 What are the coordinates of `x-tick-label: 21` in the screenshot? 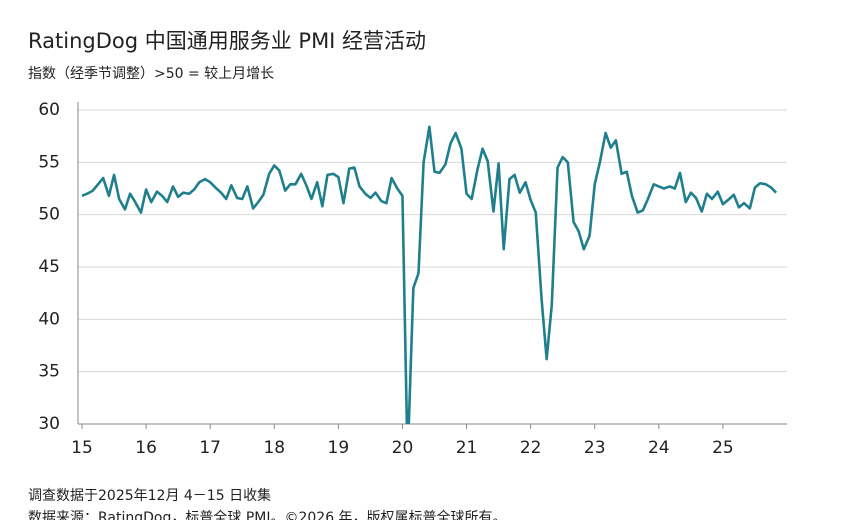 It's located at (467, 448).